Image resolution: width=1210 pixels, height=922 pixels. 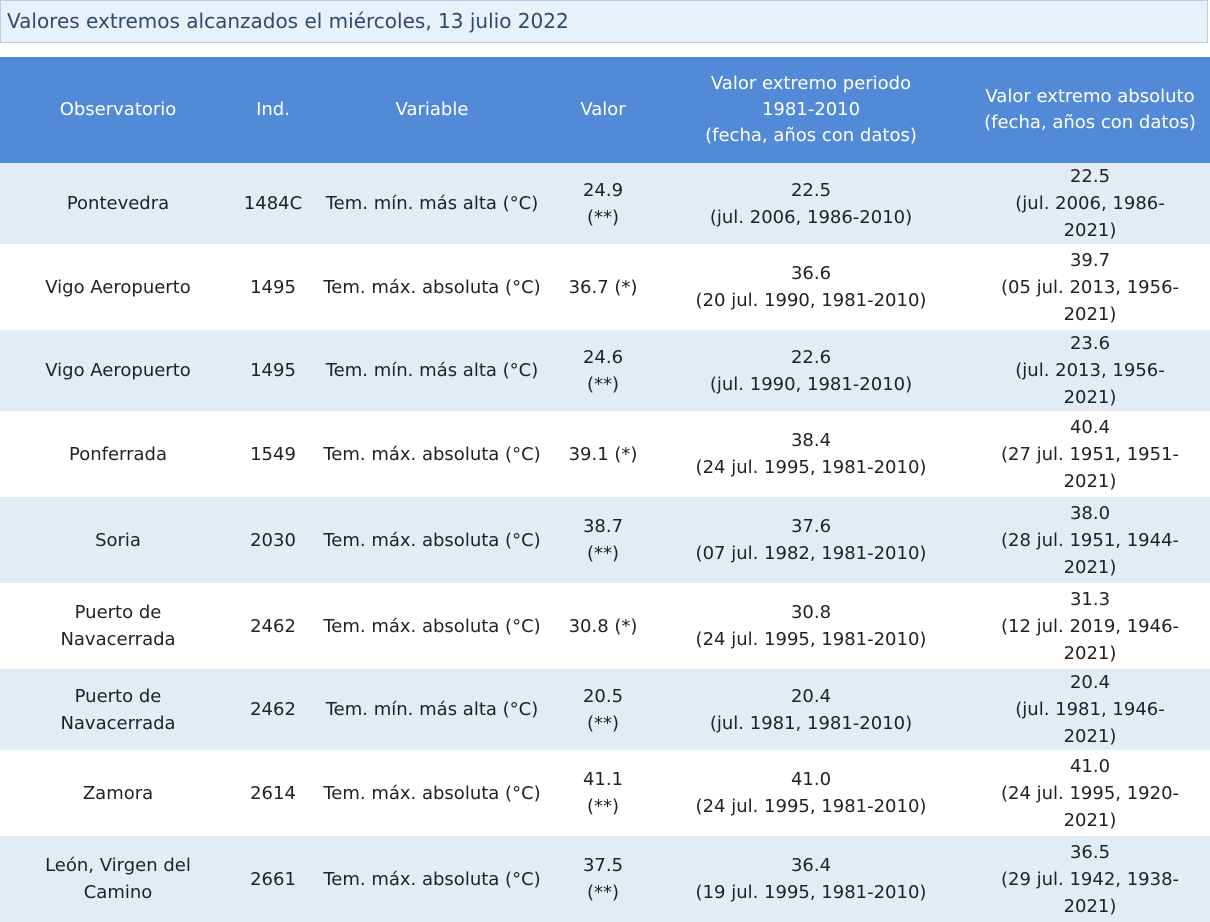 I want to click on absoluto-fecha: (jul. 2006, 1986-2021), so click(x=1090, y=217).